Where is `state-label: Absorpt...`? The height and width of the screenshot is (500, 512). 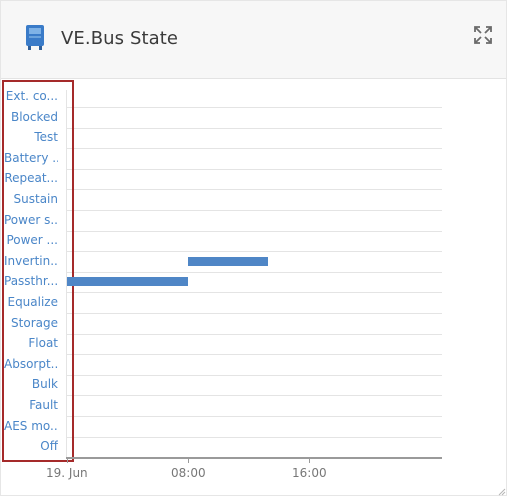
state-label: Absorpt... is located at coordinates (31, 364).